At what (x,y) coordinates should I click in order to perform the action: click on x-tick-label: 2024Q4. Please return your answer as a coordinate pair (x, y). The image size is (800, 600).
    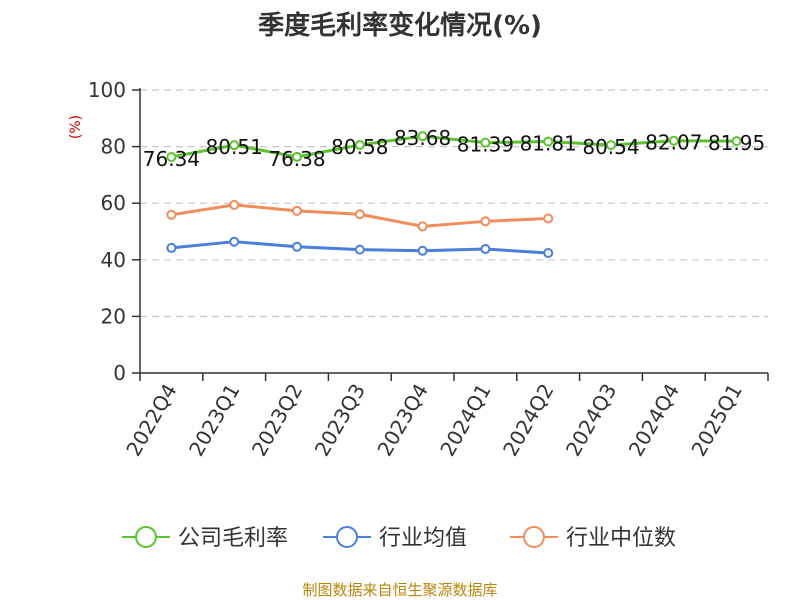
    Looking at the image, I should click on (654, 420).